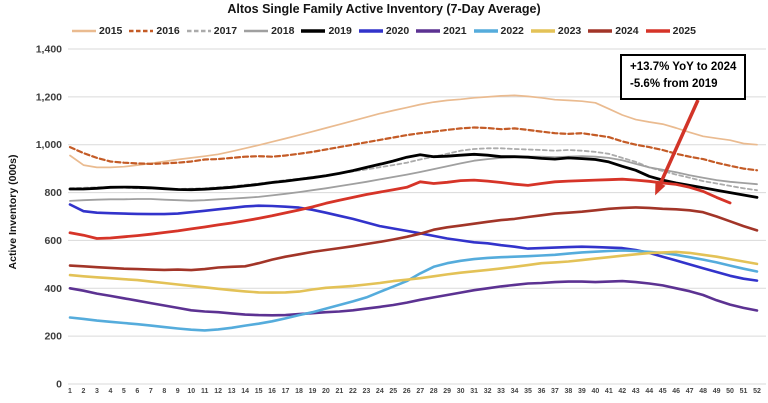 The width and height of the screenshot is (768, 403). What do you see at coordinates (53, 337) in the screenshot?
I see `y-tick-label: 200` at bounding box center [53, 337].